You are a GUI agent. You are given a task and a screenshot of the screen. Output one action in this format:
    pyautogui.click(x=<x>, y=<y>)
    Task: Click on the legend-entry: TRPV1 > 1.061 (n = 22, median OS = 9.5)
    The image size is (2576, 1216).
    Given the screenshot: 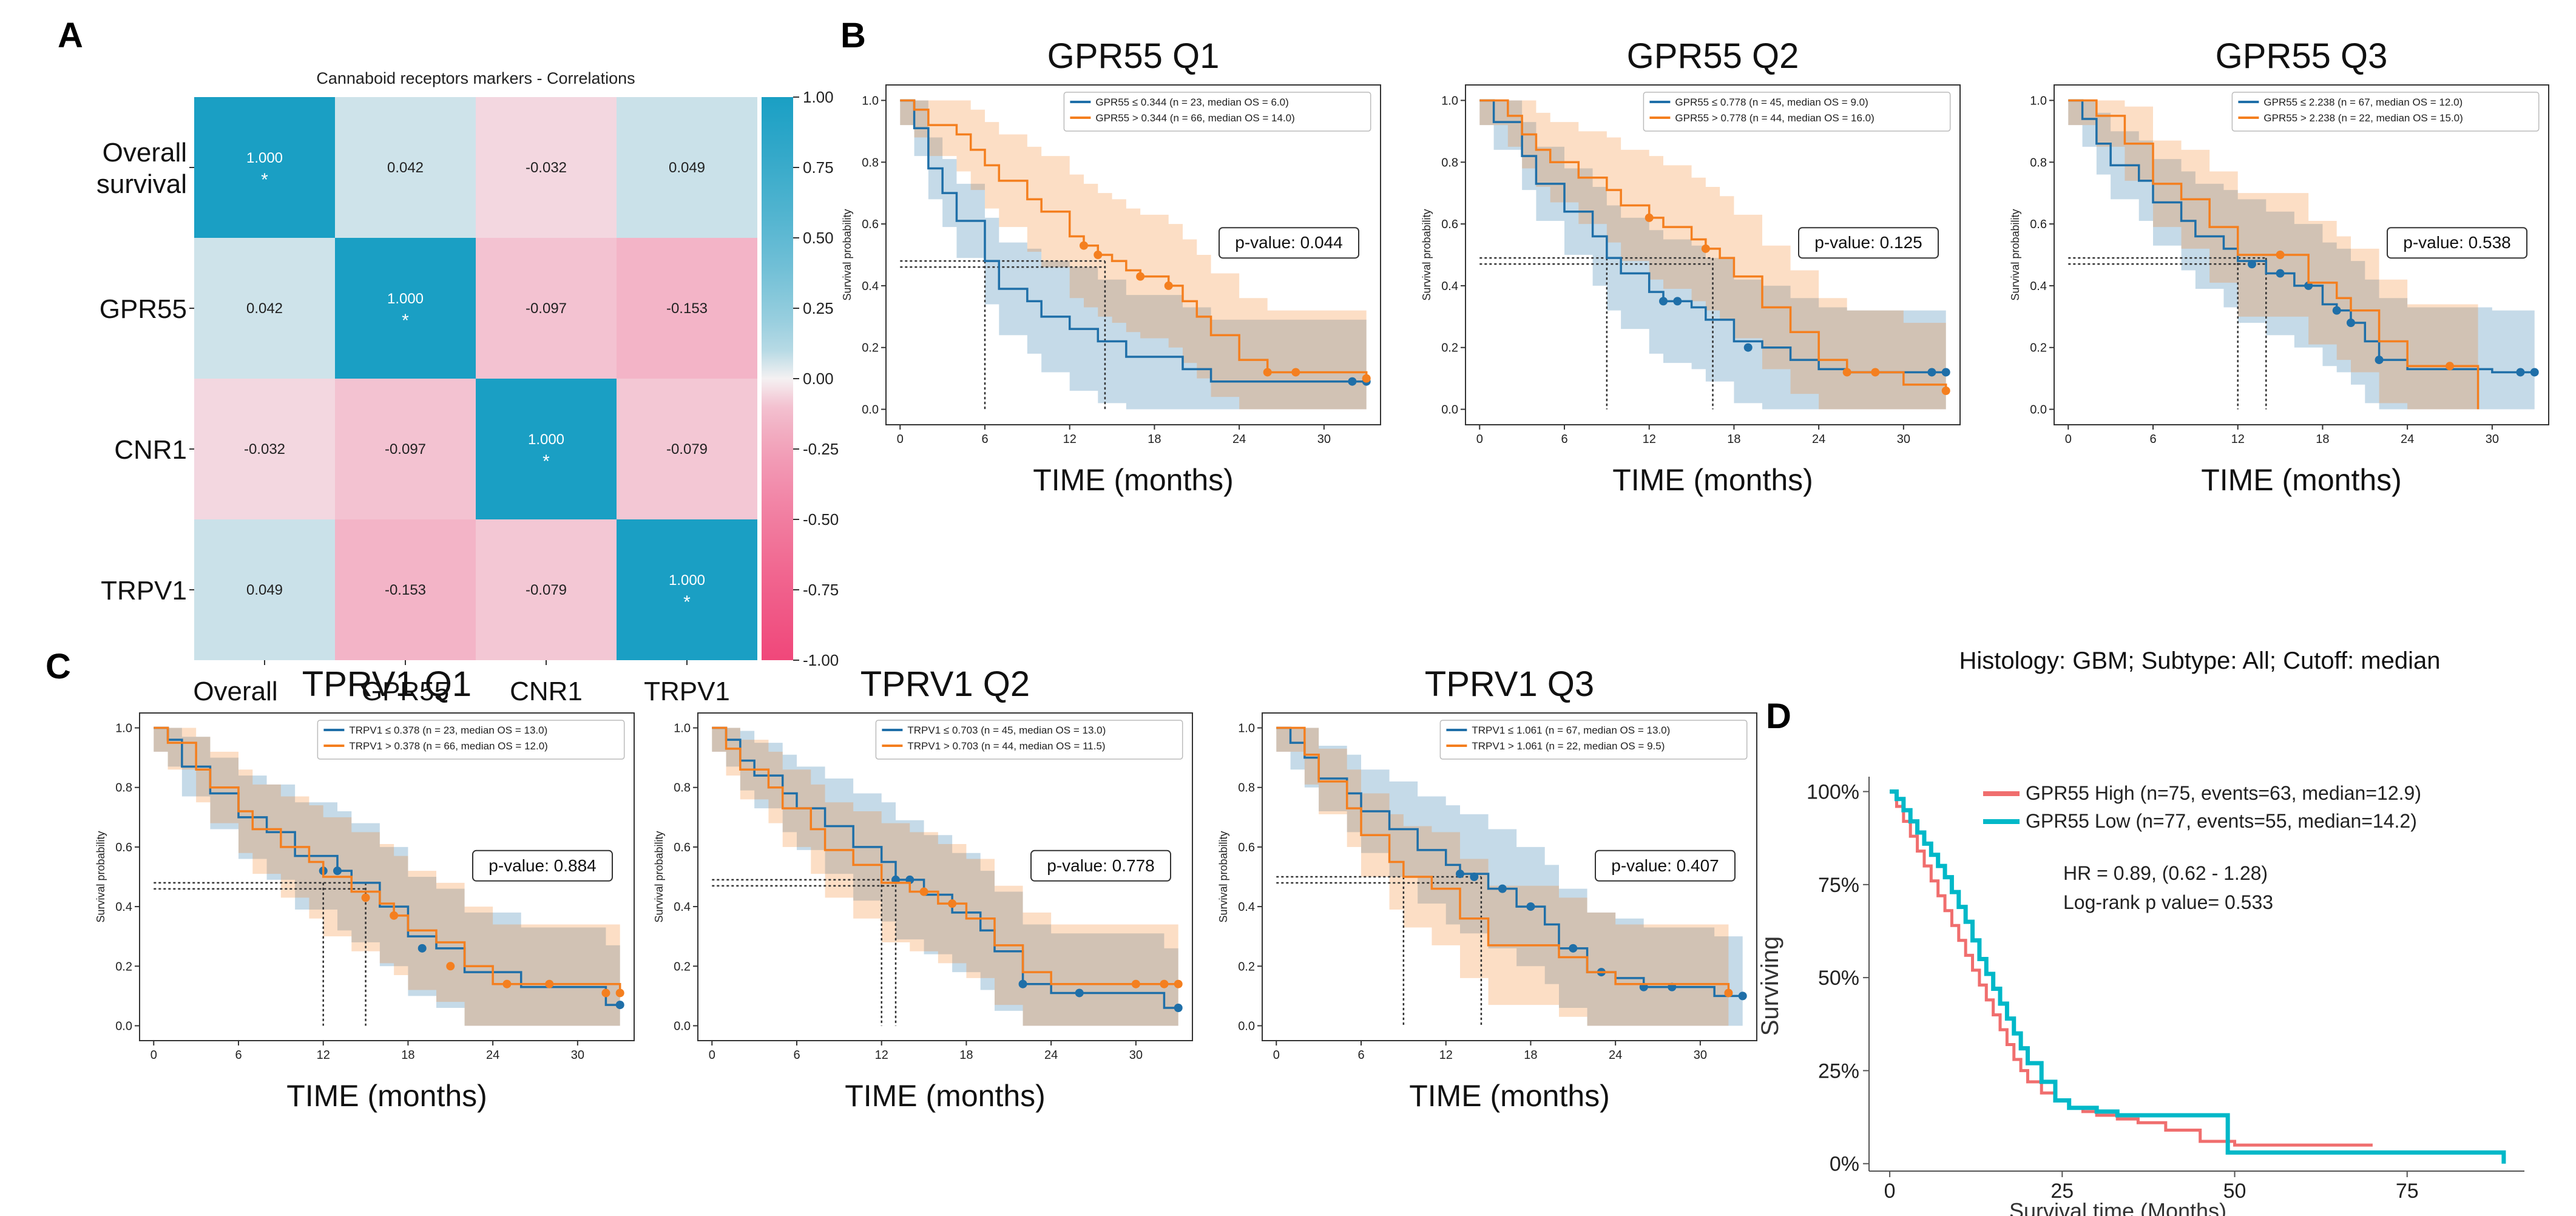 What is the action you would take?
    pyautogui.click(x=1568, y=746)
    